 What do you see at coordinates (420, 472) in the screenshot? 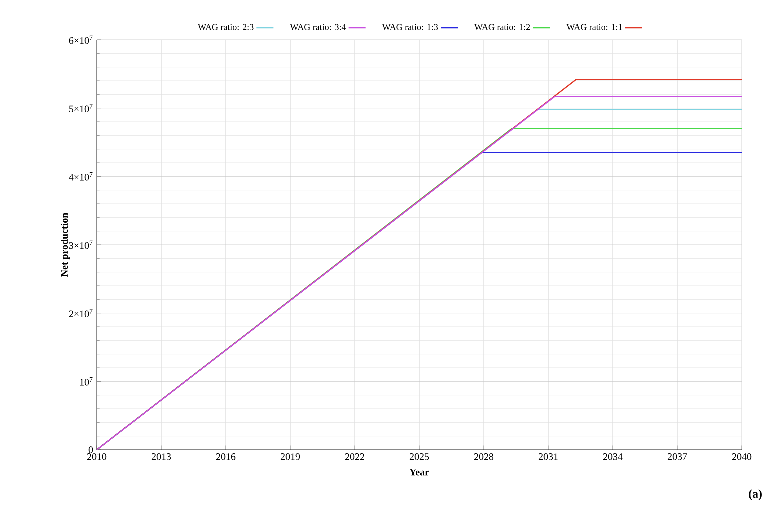
I see `x-axis-title: Year` at bounding box center [420, 472].